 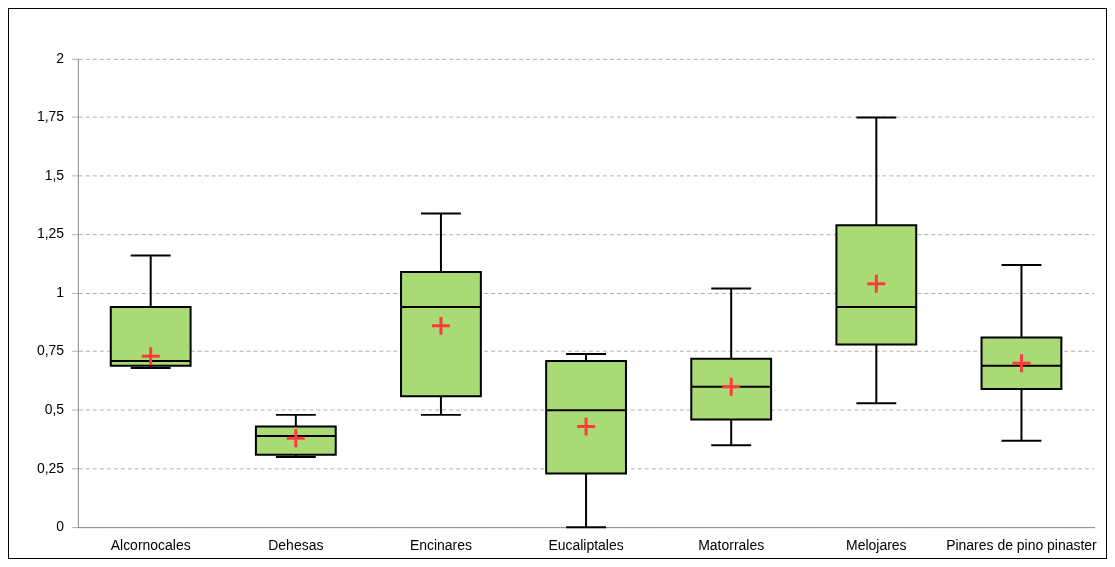 I want to click on x-tick-label: Encinares, so click(x=441, y=545).